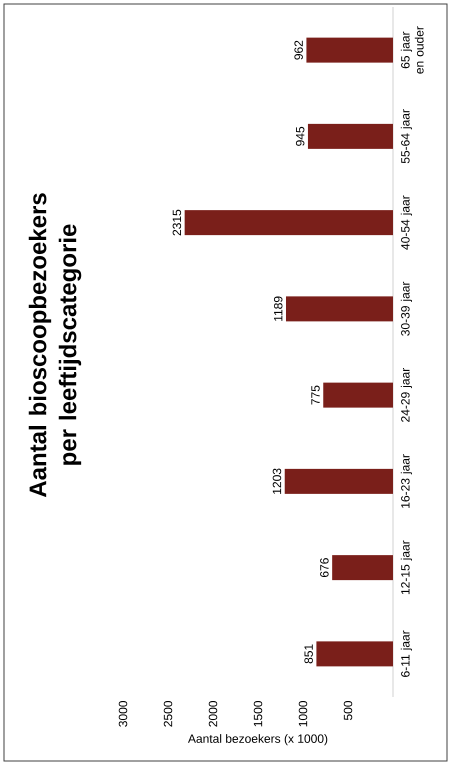  What do you see at coordinates (315, 395) in the screenshot?
I see `data-label: 775` at bounding box center [315, 395].